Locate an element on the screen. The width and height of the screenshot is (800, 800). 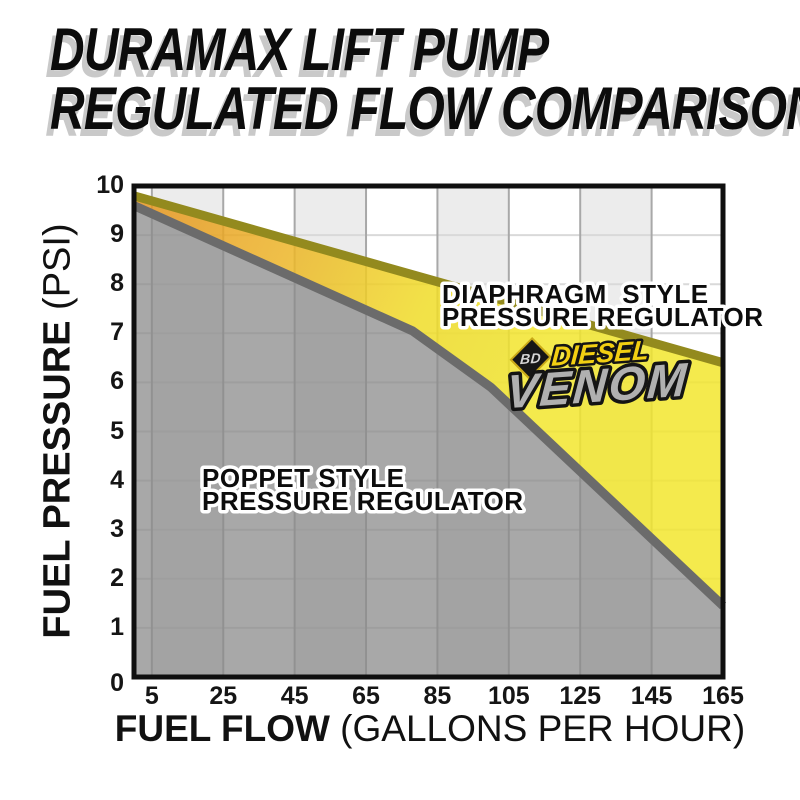
page-title-line1: DURAMAX LIFT PUMP is located at coordinates (299, 49).